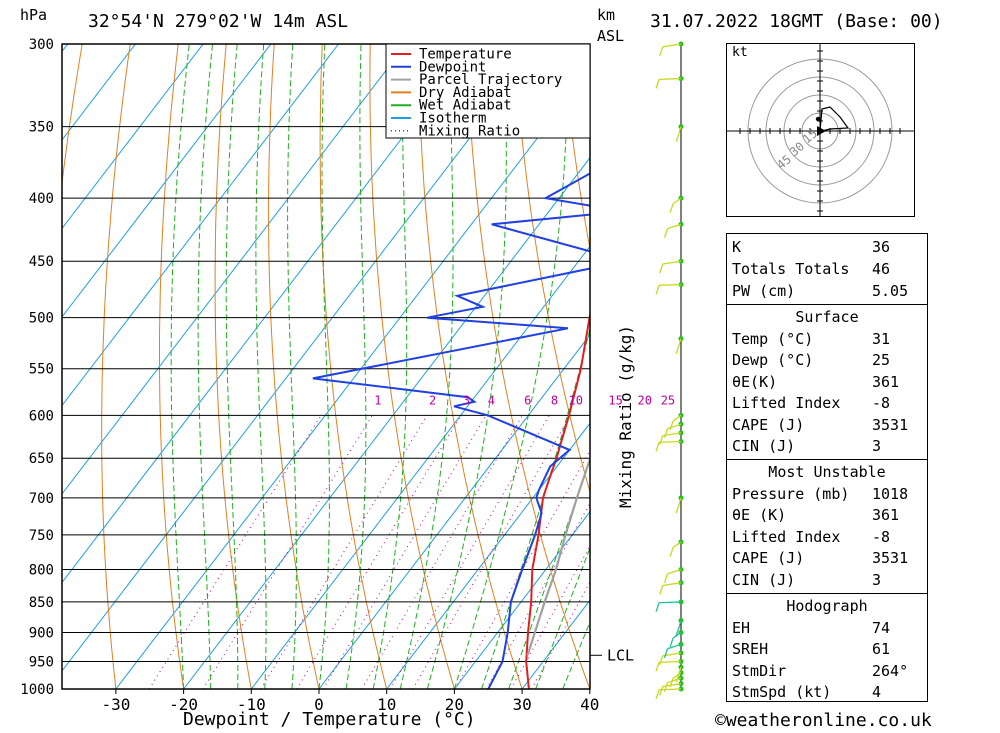 Image resolution: width=1000 pixels, height=733 pixels. What do you see at coordinates (741, 628) in the screenshot?
I see `eh-label: EH` at bounding box center [741, 628].